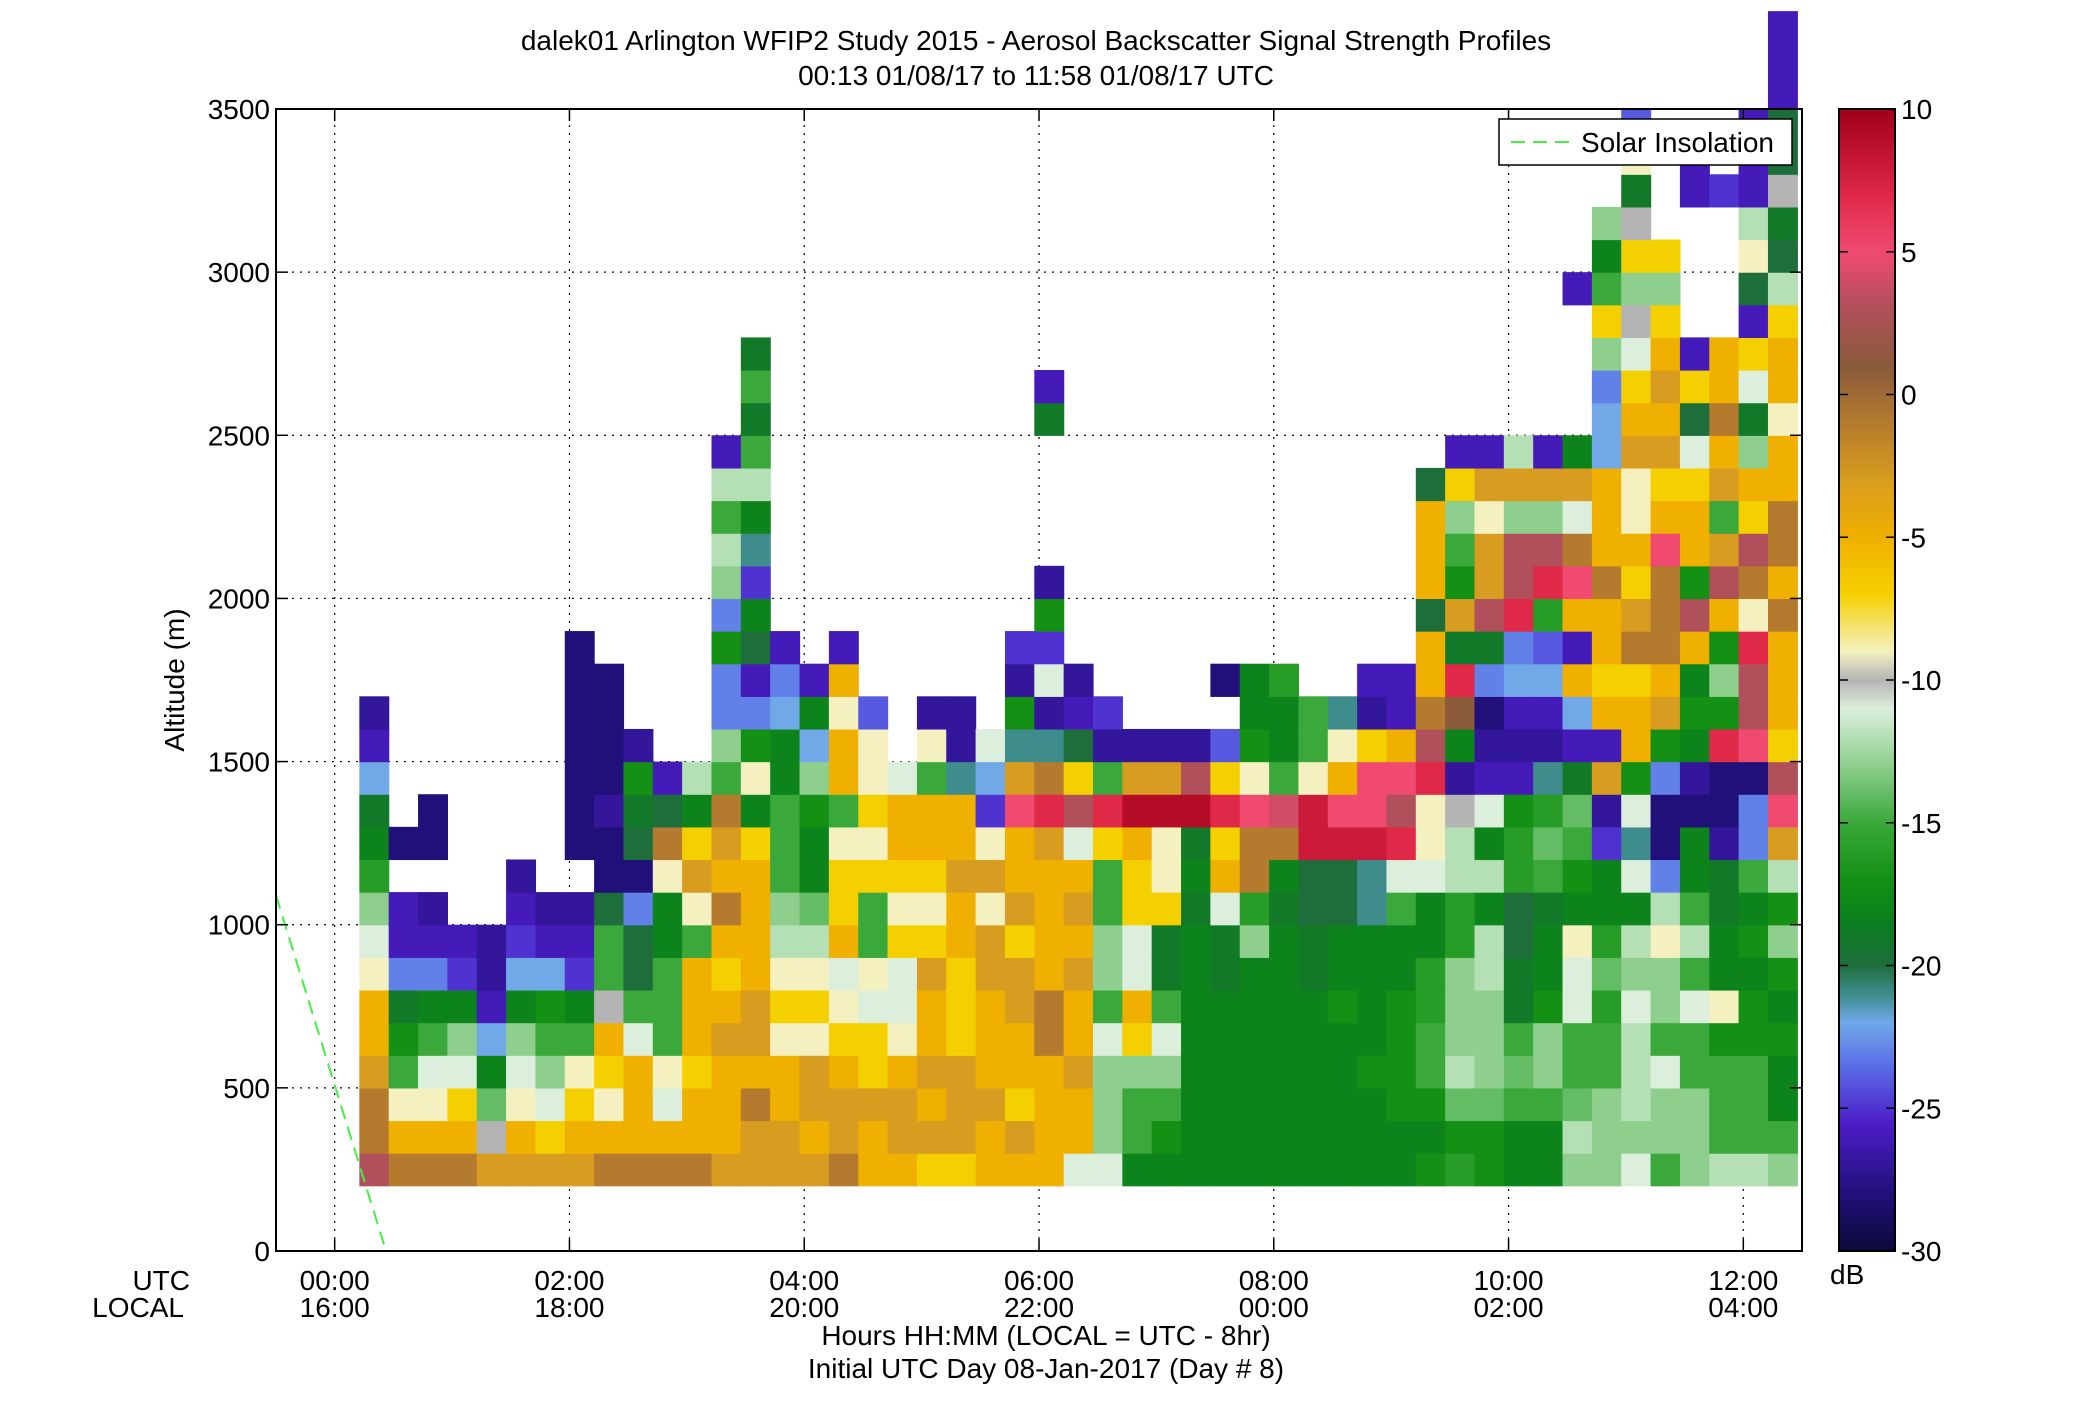 This screenshot has height=1425, width=2098. What do you see at coordinates (1645, 142) in the screenshot?
I see `legend-frame` at bounding box center [1645, 142].